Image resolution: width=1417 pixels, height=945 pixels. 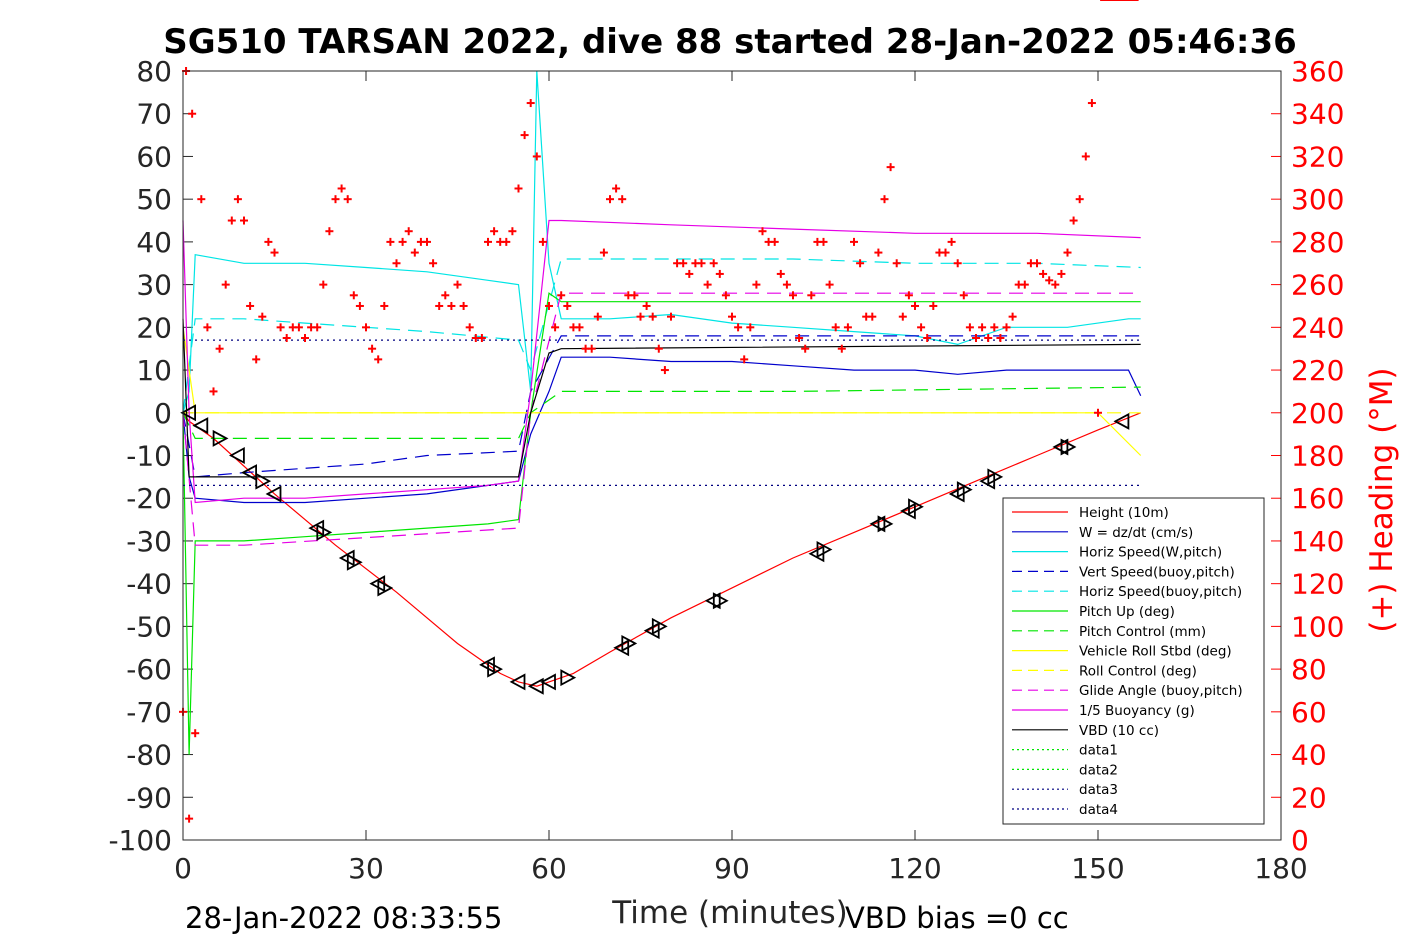 I want to click on legend-label-3: Horiz Speed(W,pitch), so click(x=1150, y=553).